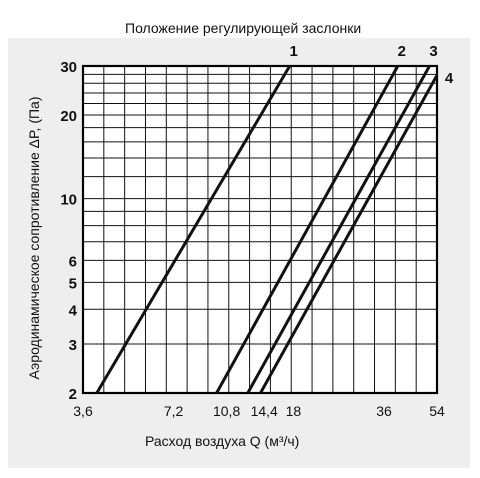 The height and width of the screenshot is (478, 480). Describe the element at coordinates (73, 261) in the screenshot. I see `y-tick-label: 6` at that location.